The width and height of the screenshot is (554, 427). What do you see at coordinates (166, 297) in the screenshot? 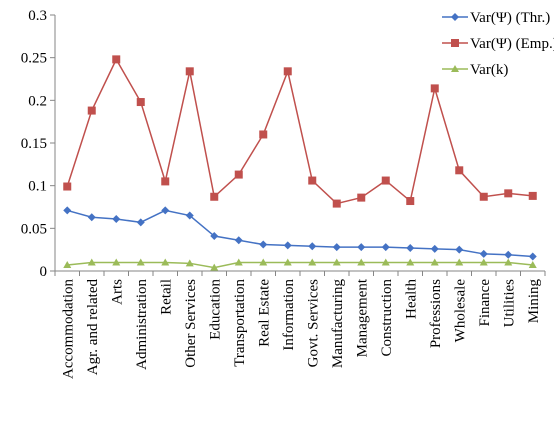
I see `x-tick-label: Retail` at bounding box center [166, 297].